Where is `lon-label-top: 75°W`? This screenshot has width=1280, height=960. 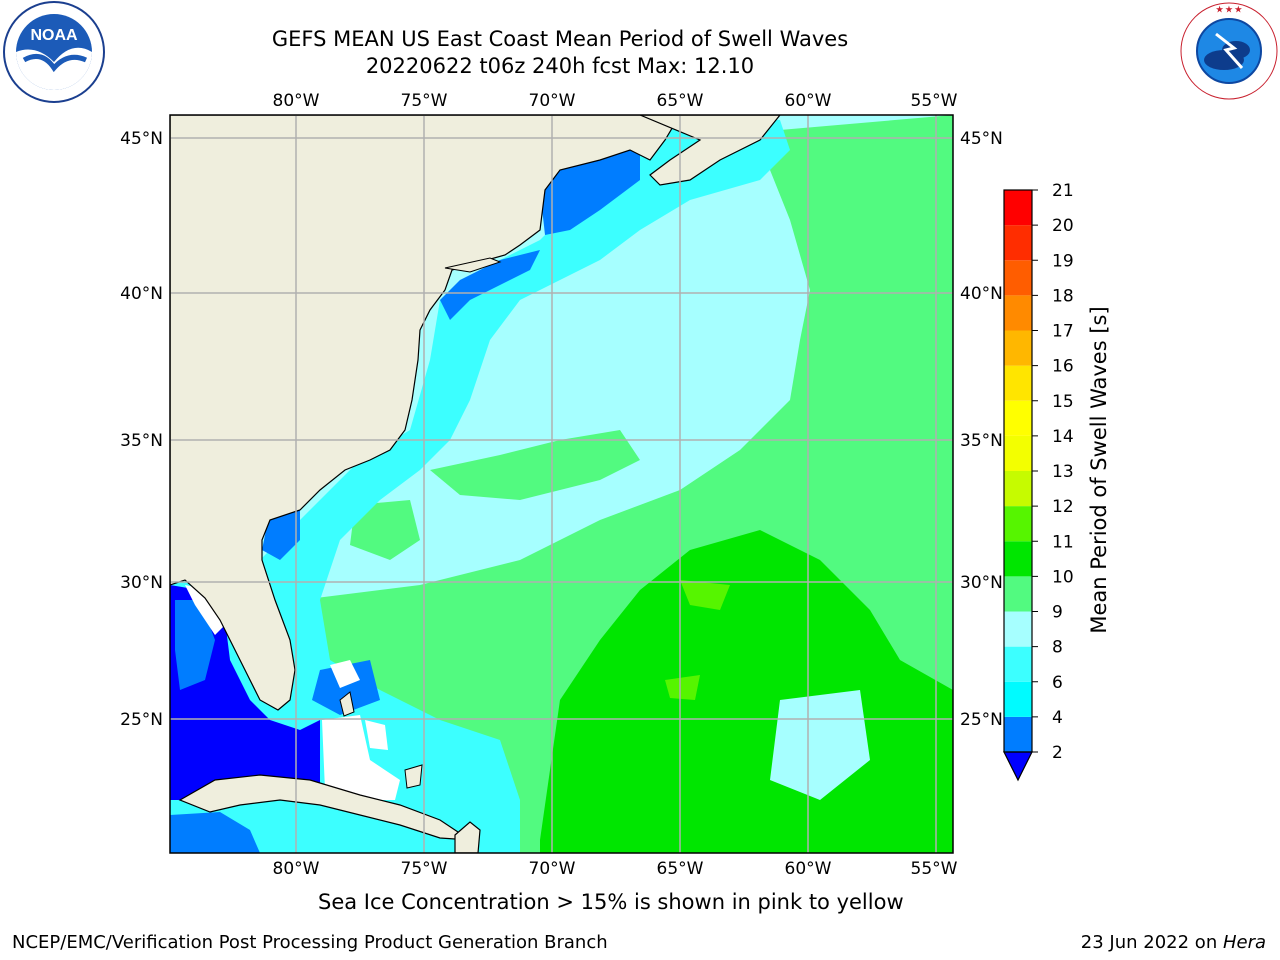 lon-label-top: 75°W is located at coordinates (424, 101).